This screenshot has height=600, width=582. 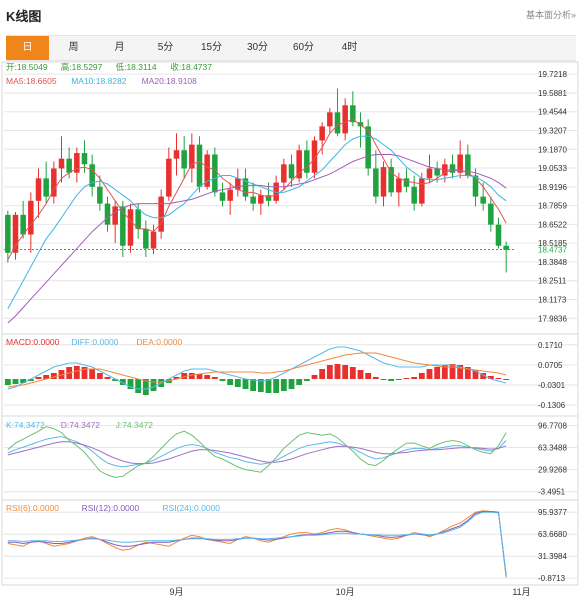 What do you see at coordinates (552, 425) in the screenshot?
I see `y-tick-2-0: 96.7708` at bounding box center [552, 425].